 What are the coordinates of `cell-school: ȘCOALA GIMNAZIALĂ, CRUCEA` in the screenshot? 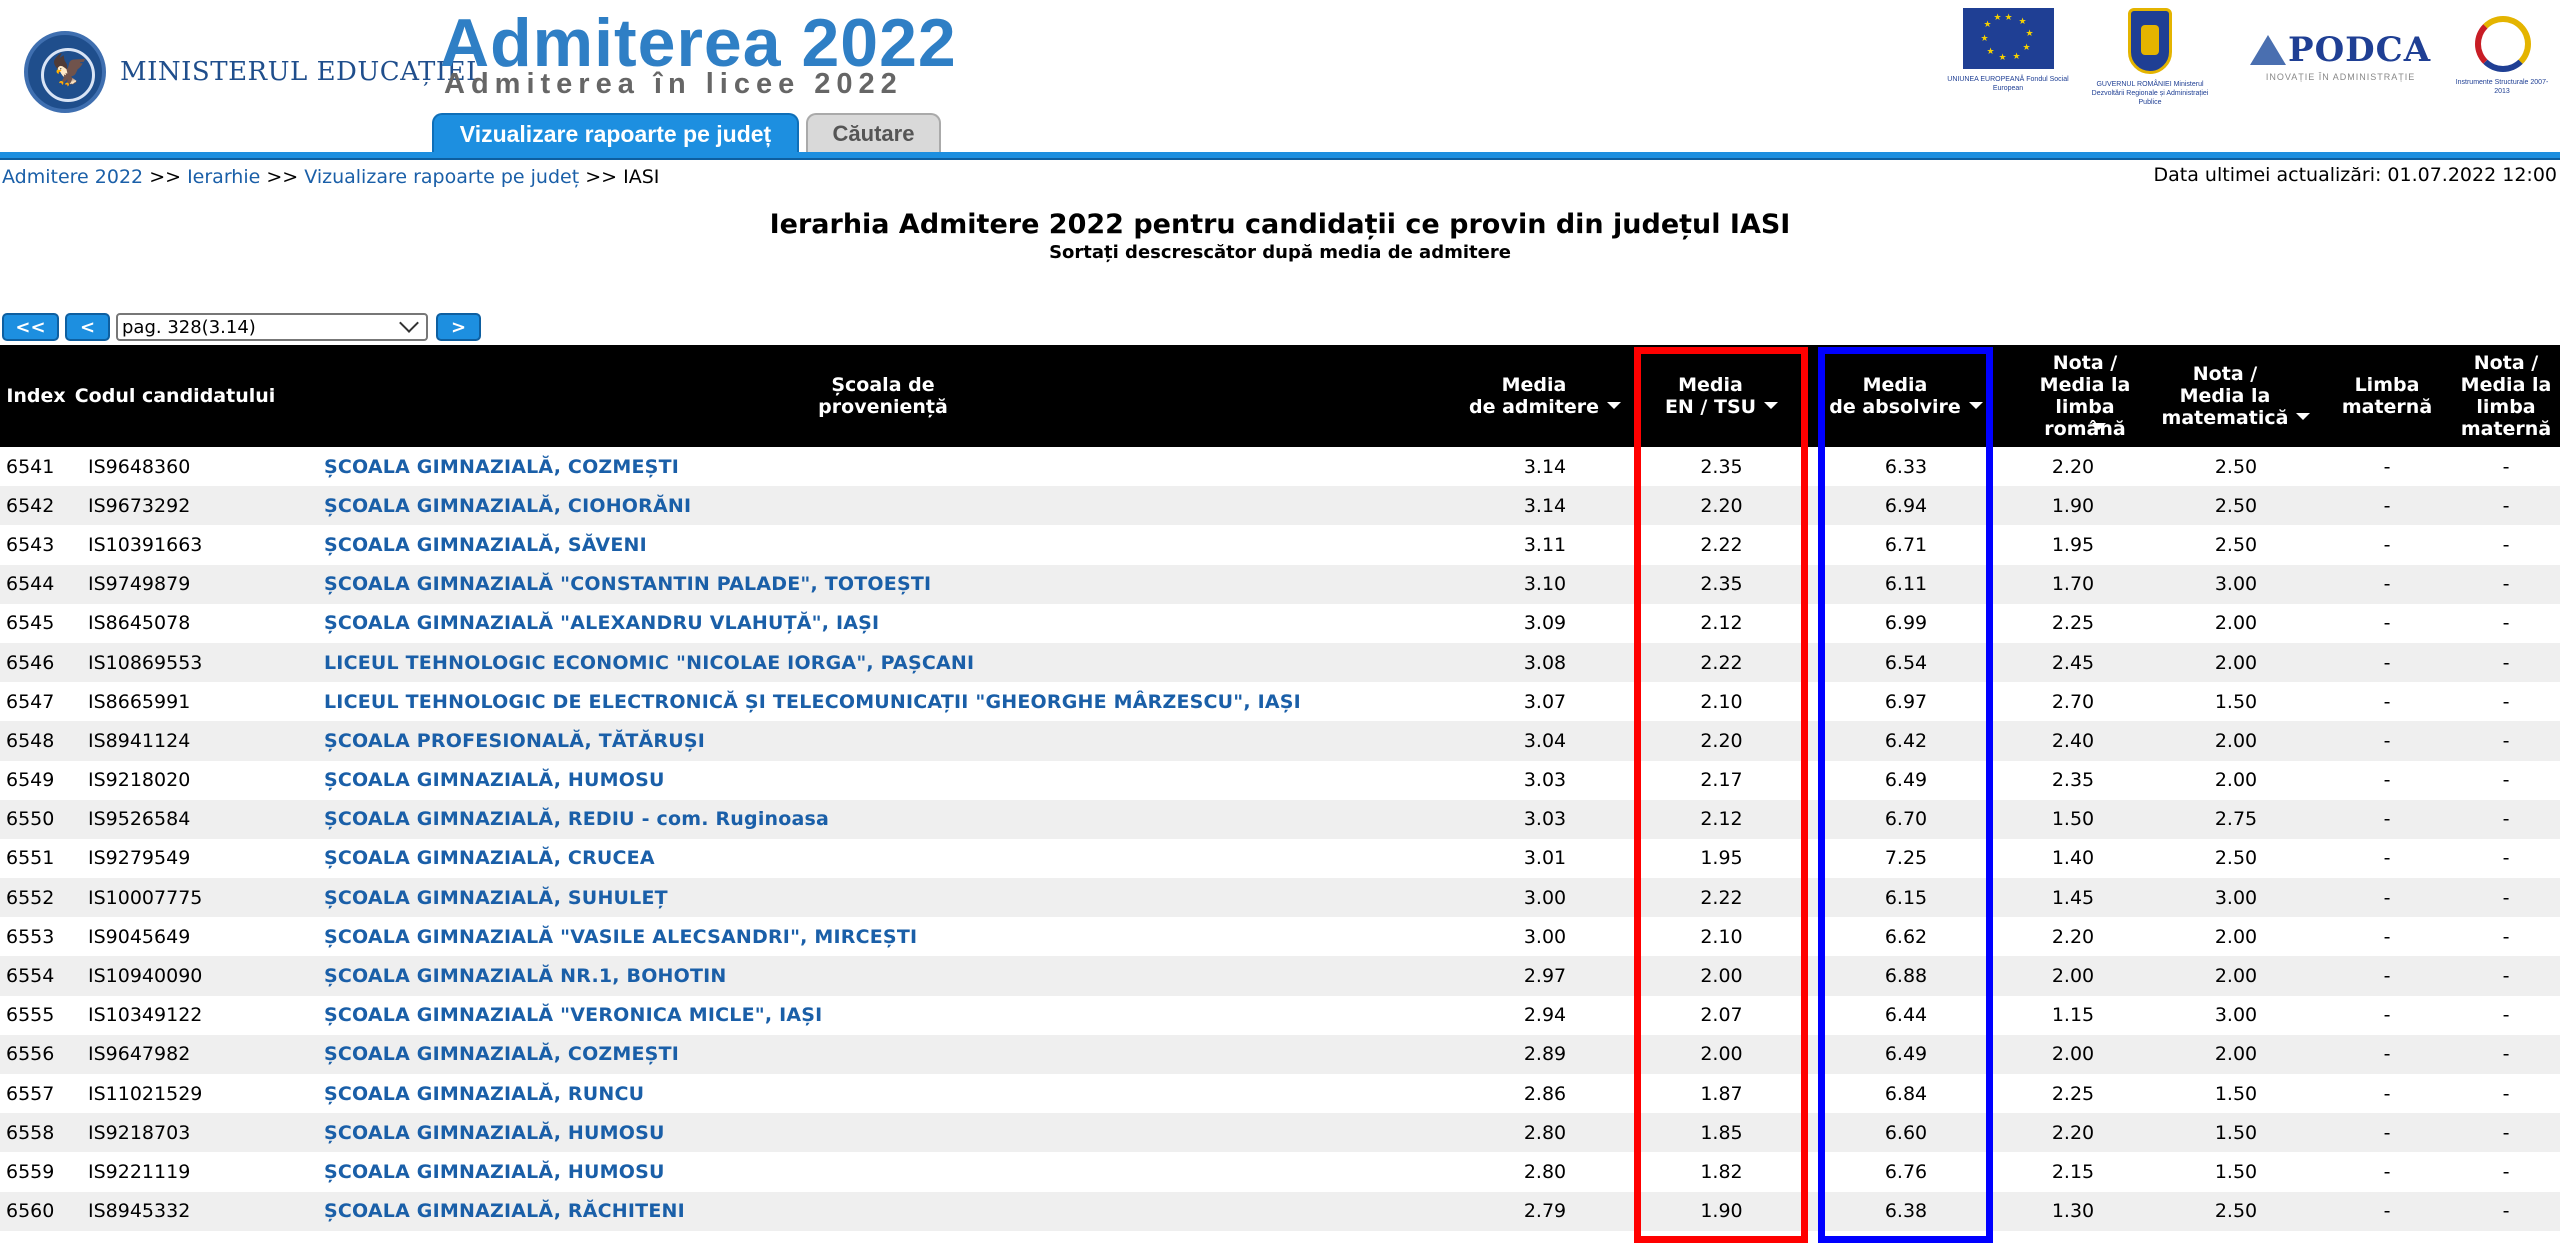 It's located at (489, 858).